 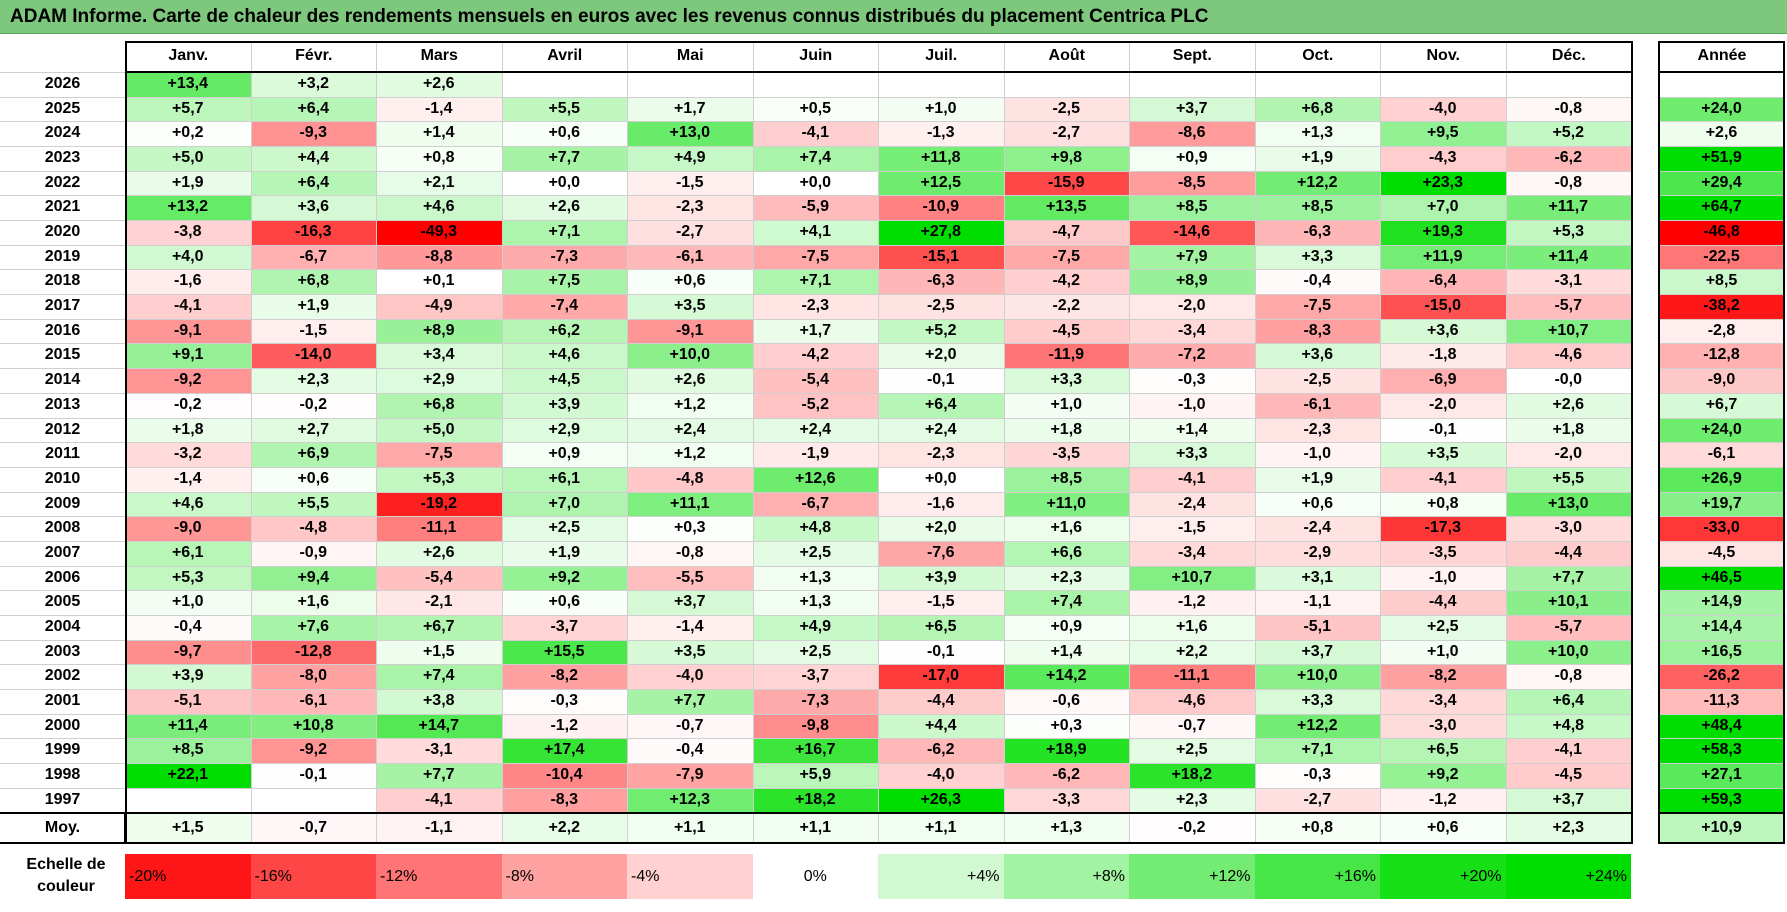 What do you see at coordinates (815, 528) in the screenshot?
I see `heatmap-cell: +4,8` at bounding box center [815, 528].